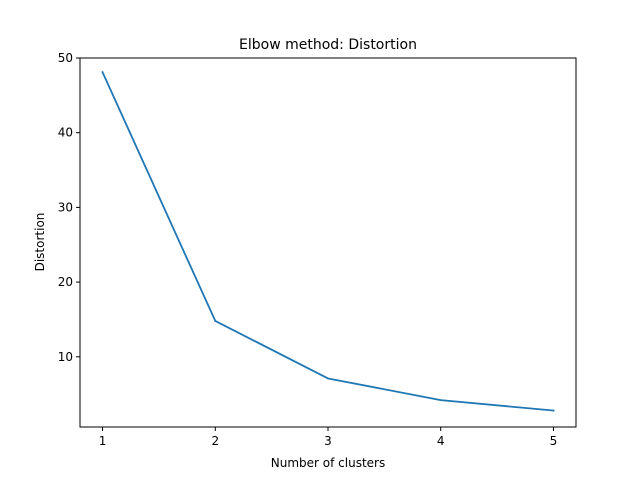 This screenshot has width=640, height=480. Describe the element at coordinates (328, 45) in the screenshot. I see `chart-title: Elbow method: Distortion` at that location.